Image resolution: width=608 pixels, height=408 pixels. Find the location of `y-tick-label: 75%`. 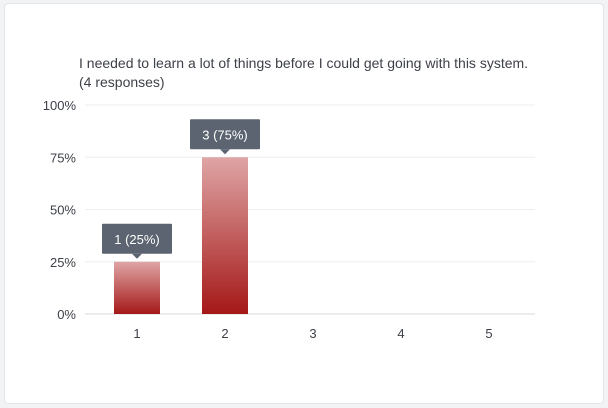

y-tick-label: 75% is located at coordinates (63, 157).